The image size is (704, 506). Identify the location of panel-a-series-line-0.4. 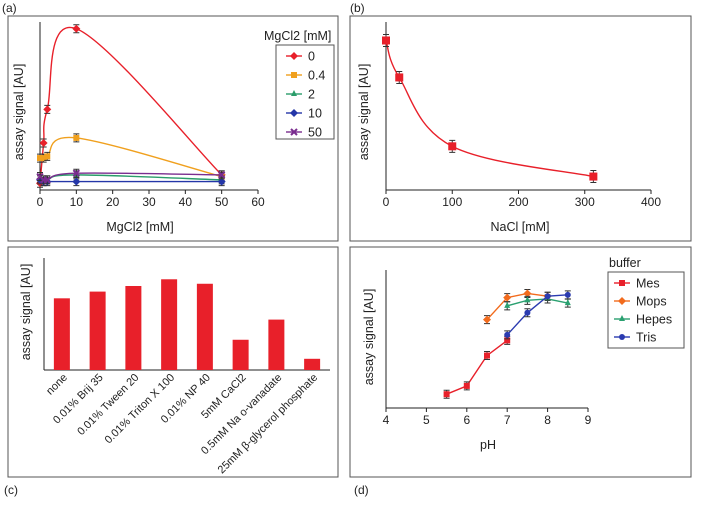
(130, 157).